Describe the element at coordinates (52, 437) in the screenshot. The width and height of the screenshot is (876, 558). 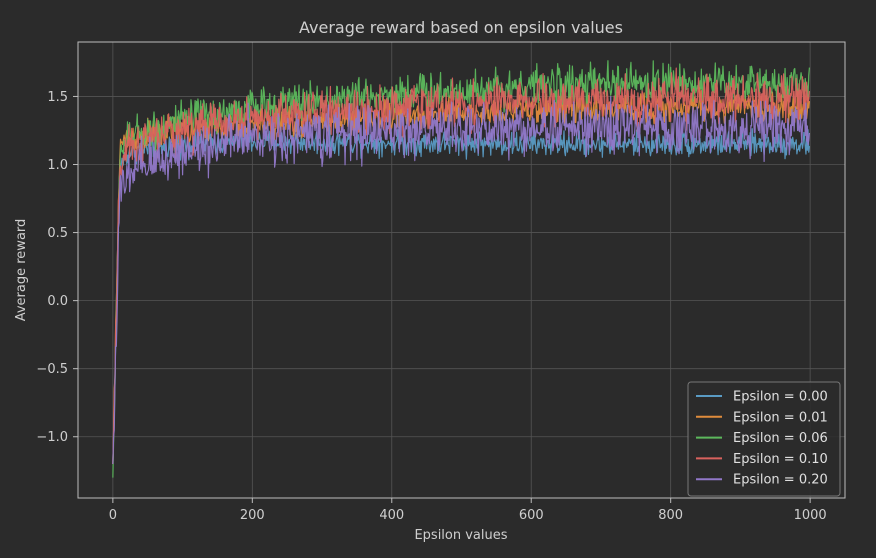
I see `y-tick-label: −1.0` at that location.